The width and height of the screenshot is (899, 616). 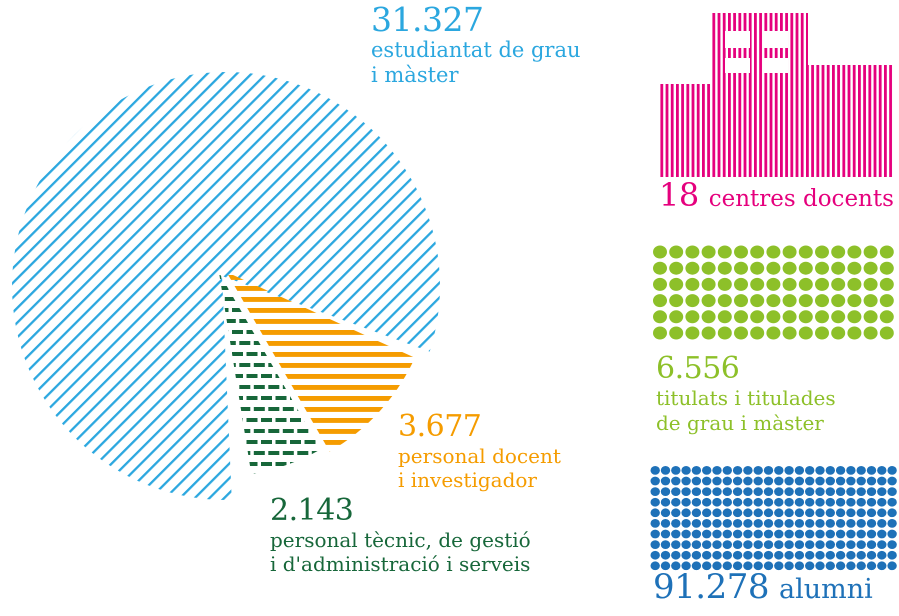 What do you see at coordinates (400, 564) in the screenshot?
I see `ptgas-label-line2: i d'administració i serveis` at bounding box center [400, 564].